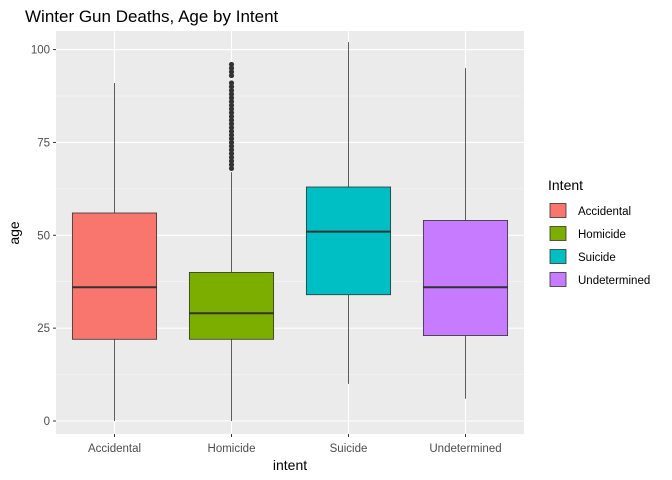 This screenshot has height=480, width=672. Describe the element at coordinates (40, 51) in the screenshot. I see `y-tick-label: 100` at that location.